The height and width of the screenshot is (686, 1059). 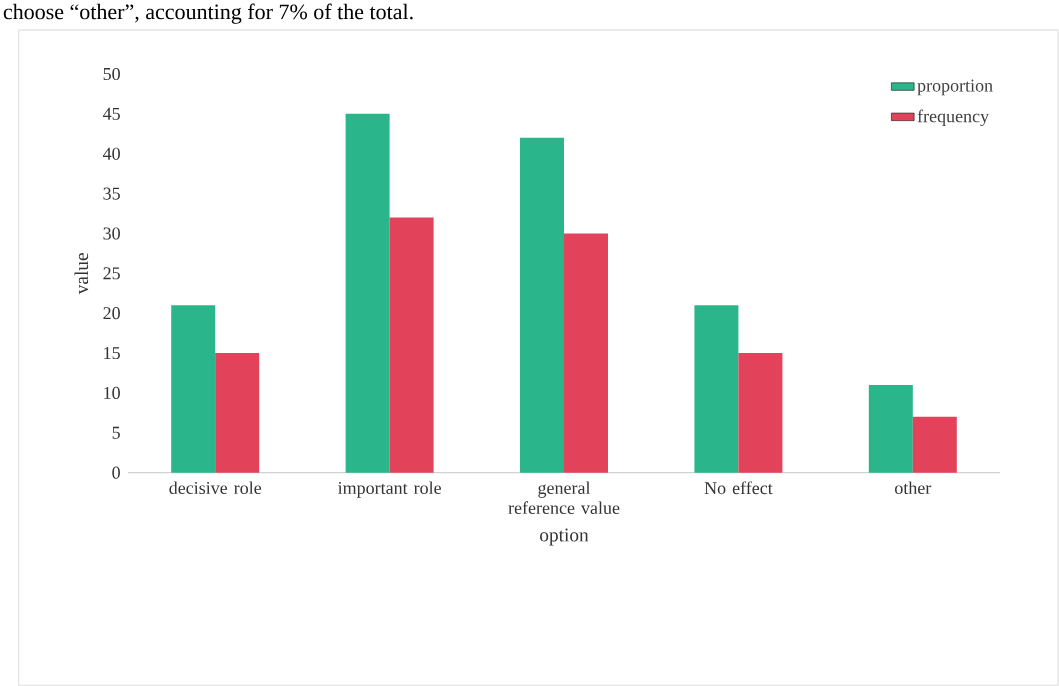 What do you see at coordinates (913, 488) in the screenshot?
I see `x-tick-label: other` at bounding box center [913, 488].